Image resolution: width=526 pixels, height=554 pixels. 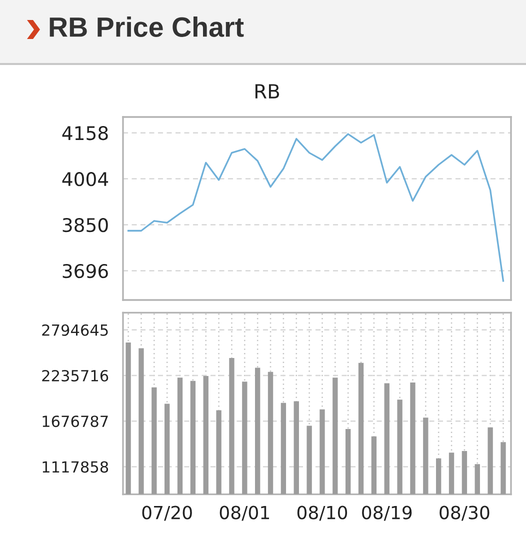 What do you see at coordinates (322, 513) in the screenshot?
I see `x-tick-label: 08/10` at bounding box center [322, 513].